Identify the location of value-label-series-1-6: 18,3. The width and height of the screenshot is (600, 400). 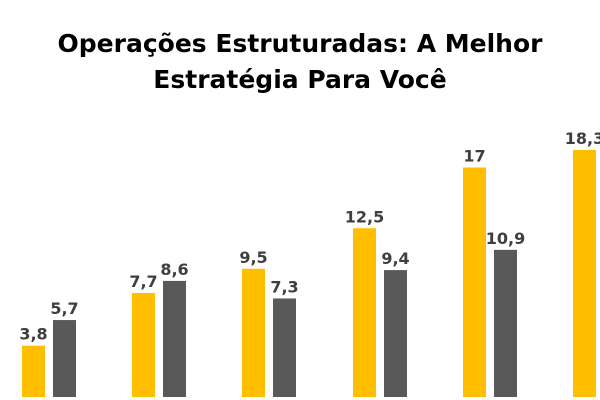
(582, 138).